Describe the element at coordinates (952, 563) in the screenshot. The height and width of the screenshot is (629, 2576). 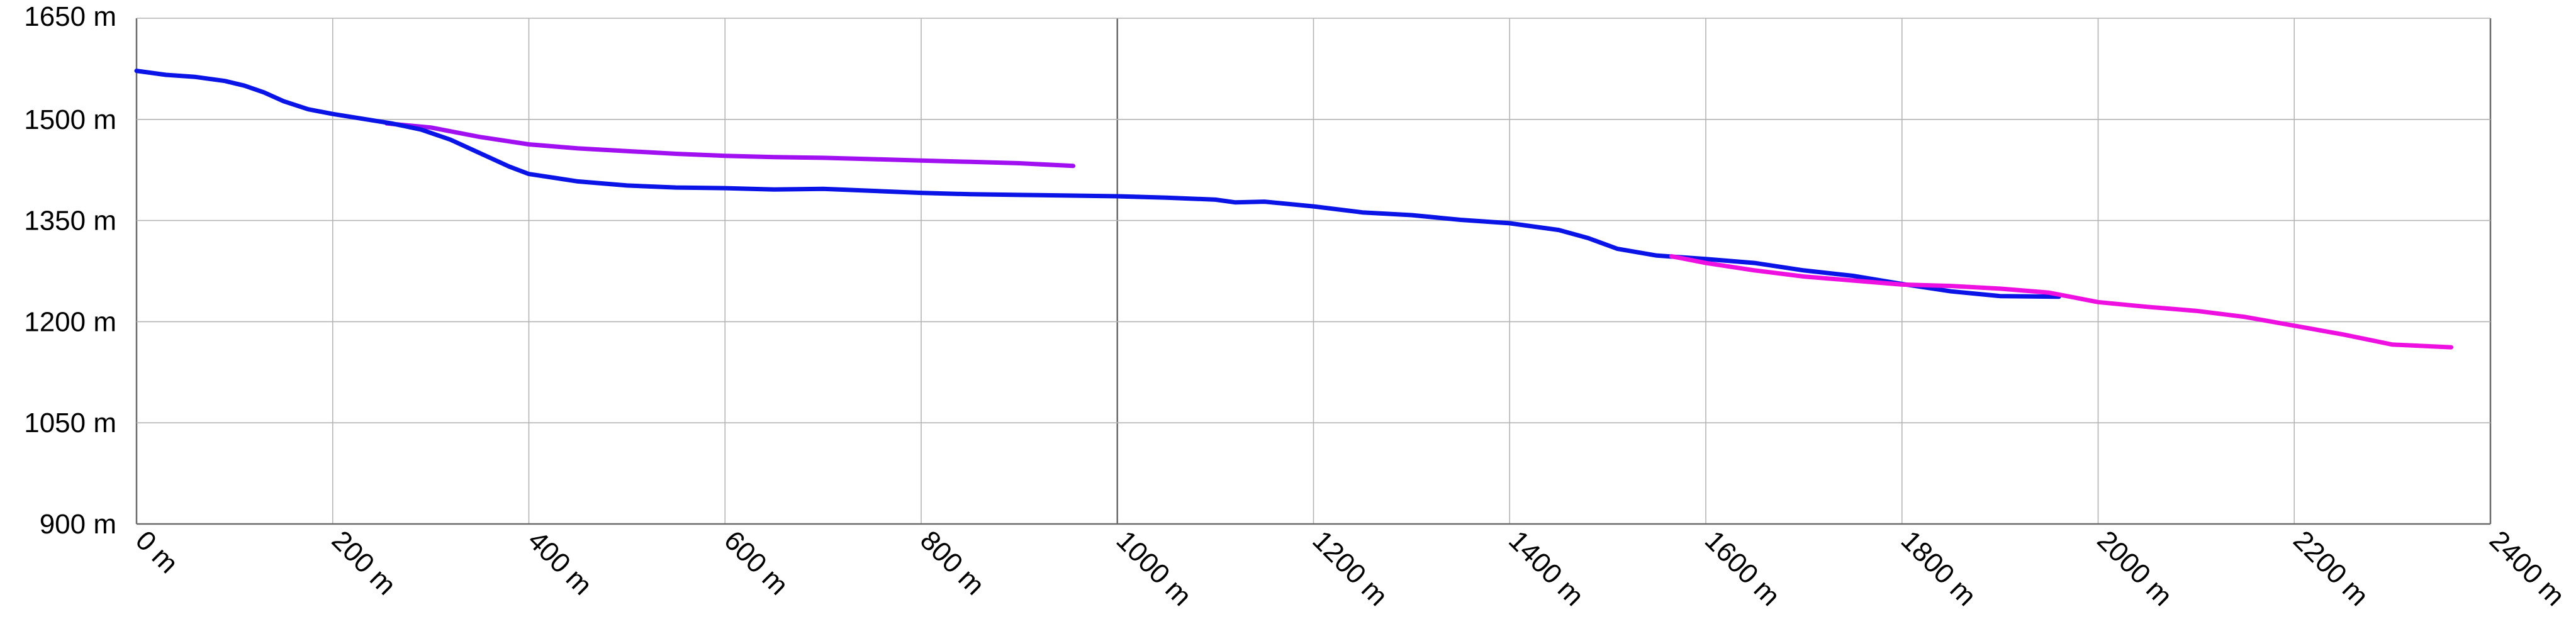
I see `x-tick-label: 800 m` at that location.